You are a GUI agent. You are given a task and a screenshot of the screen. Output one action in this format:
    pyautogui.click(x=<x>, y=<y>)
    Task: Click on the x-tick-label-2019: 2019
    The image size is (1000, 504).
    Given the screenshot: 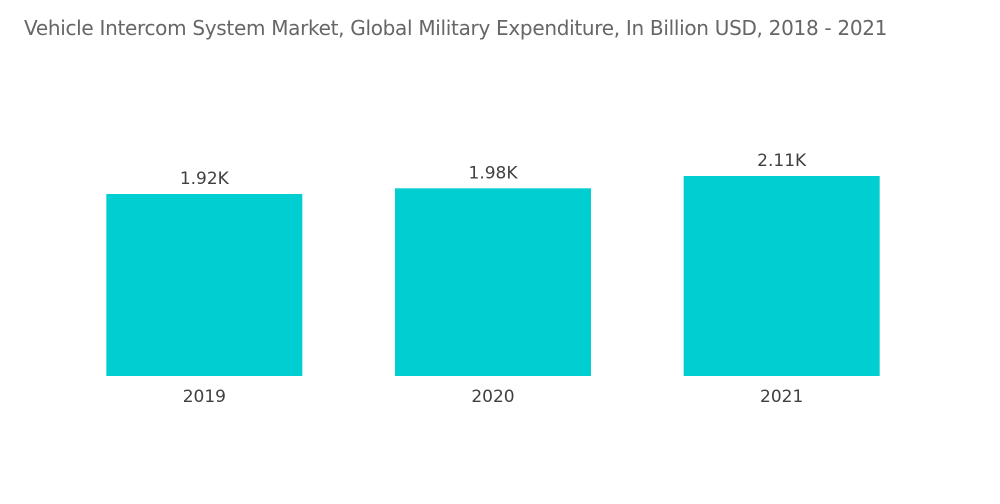 What is the action you would take?
    pyautogui.click(x=204, y=397)
    